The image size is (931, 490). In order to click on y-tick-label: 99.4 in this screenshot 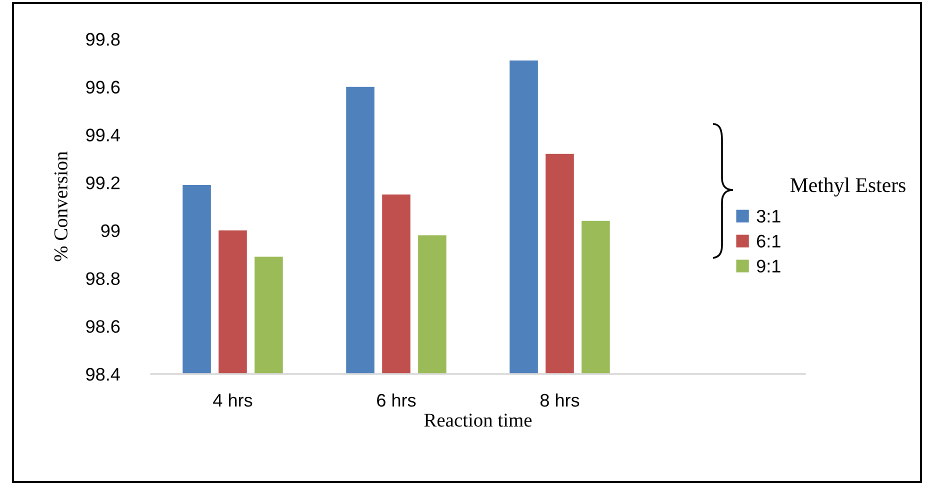, I will do `click(103, 135)`.